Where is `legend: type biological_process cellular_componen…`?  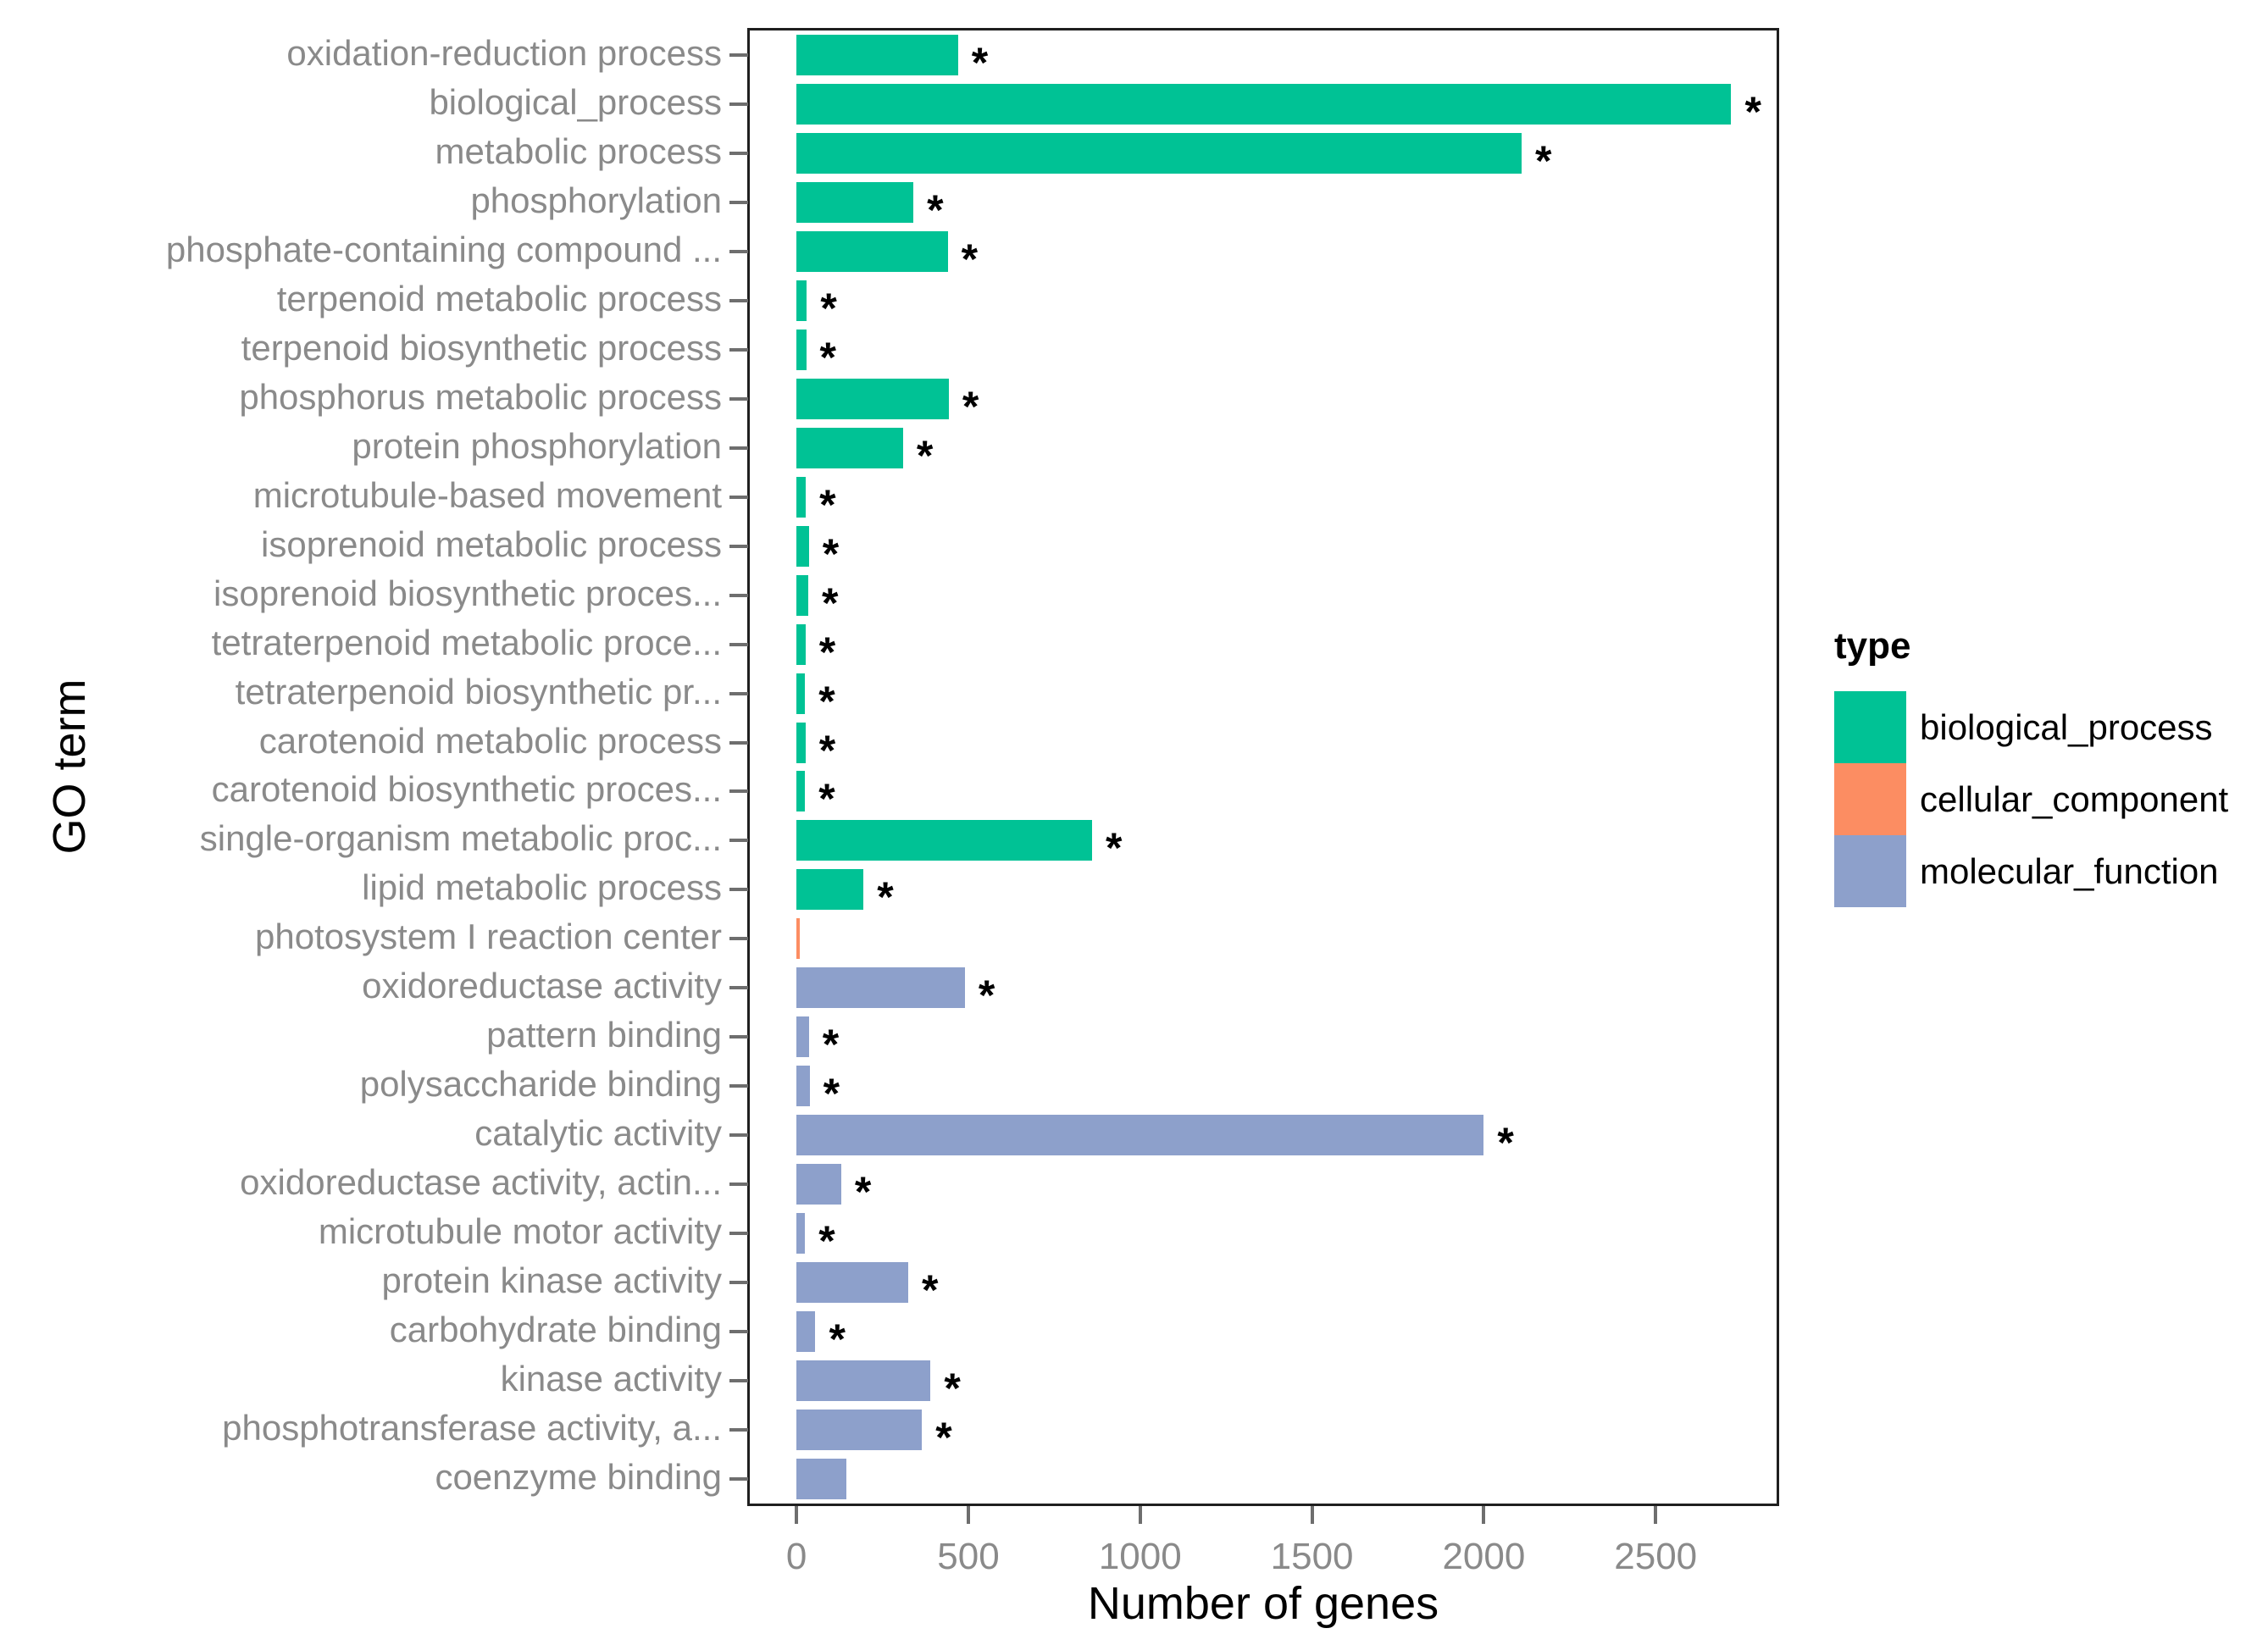
legend: type biological_process cellular_componen… is located at coordinates (2031, 766).